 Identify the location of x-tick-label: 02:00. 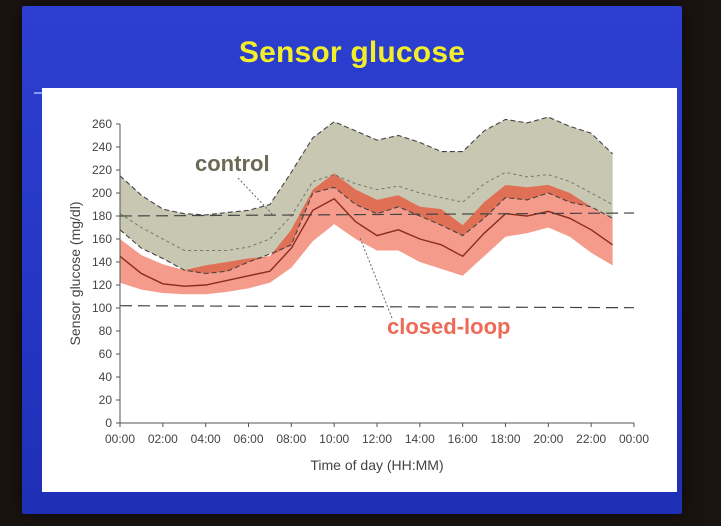
(163, 439).